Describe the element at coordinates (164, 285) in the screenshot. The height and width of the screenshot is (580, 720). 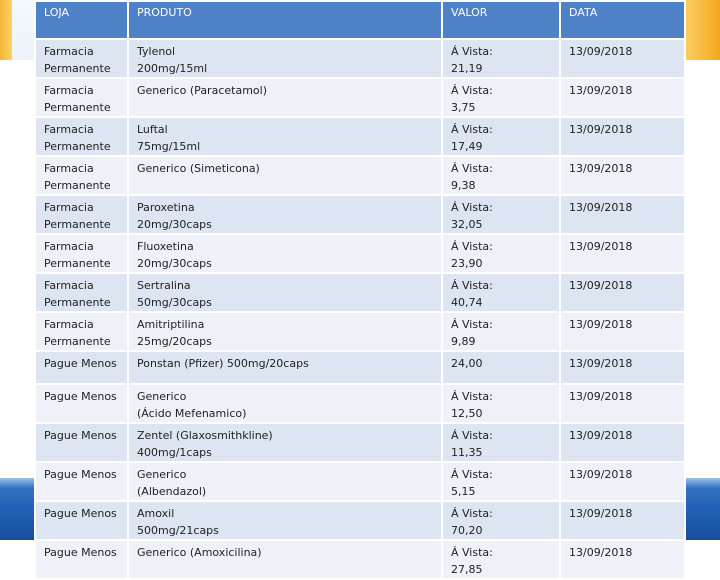
I see `cell-line: Sertralina` at that location.